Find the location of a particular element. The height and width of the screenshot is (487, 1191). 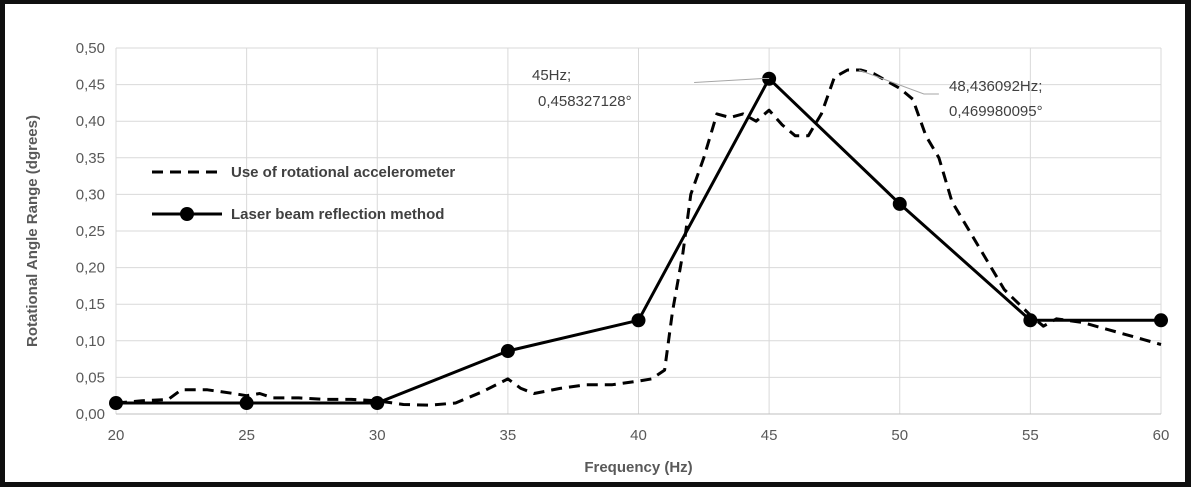

callout-leader-peak is located at coordinates (899, 82).